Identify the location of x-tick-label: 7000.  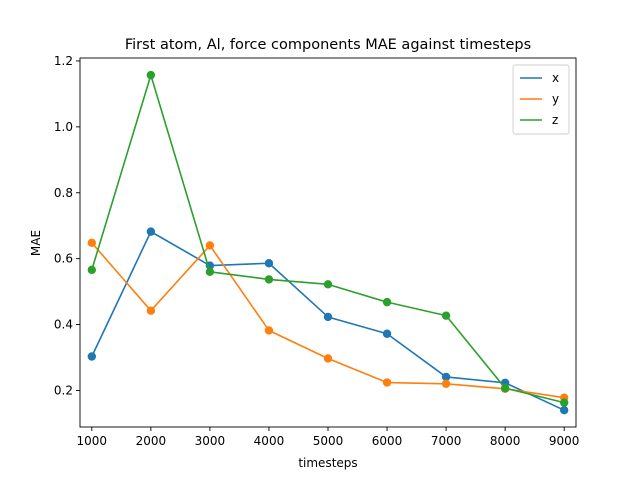
(446, 441).